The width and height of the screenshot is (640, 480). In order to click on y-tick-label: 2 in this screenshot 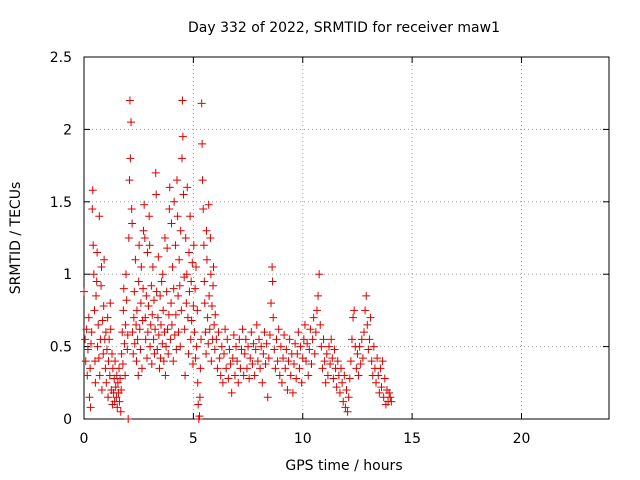, I will do `click(67, 130)`.